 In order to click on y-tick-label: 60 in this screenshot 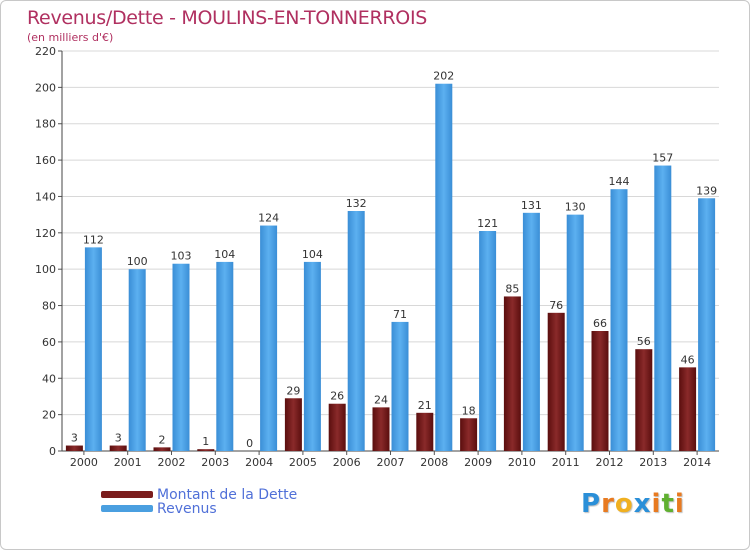, I will do `click(49, 342)`.